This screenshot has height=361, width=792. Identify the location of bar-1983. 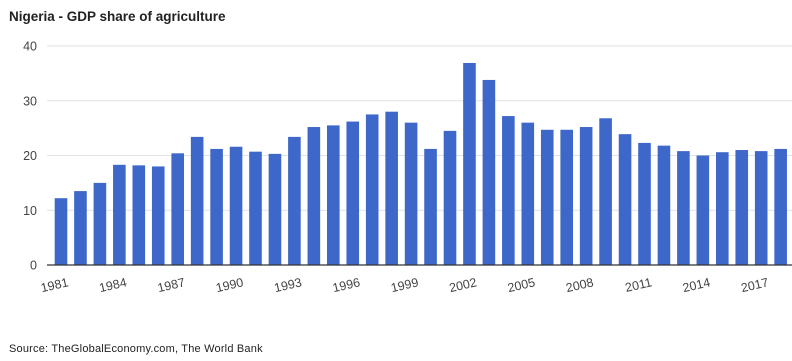
(100, 223).